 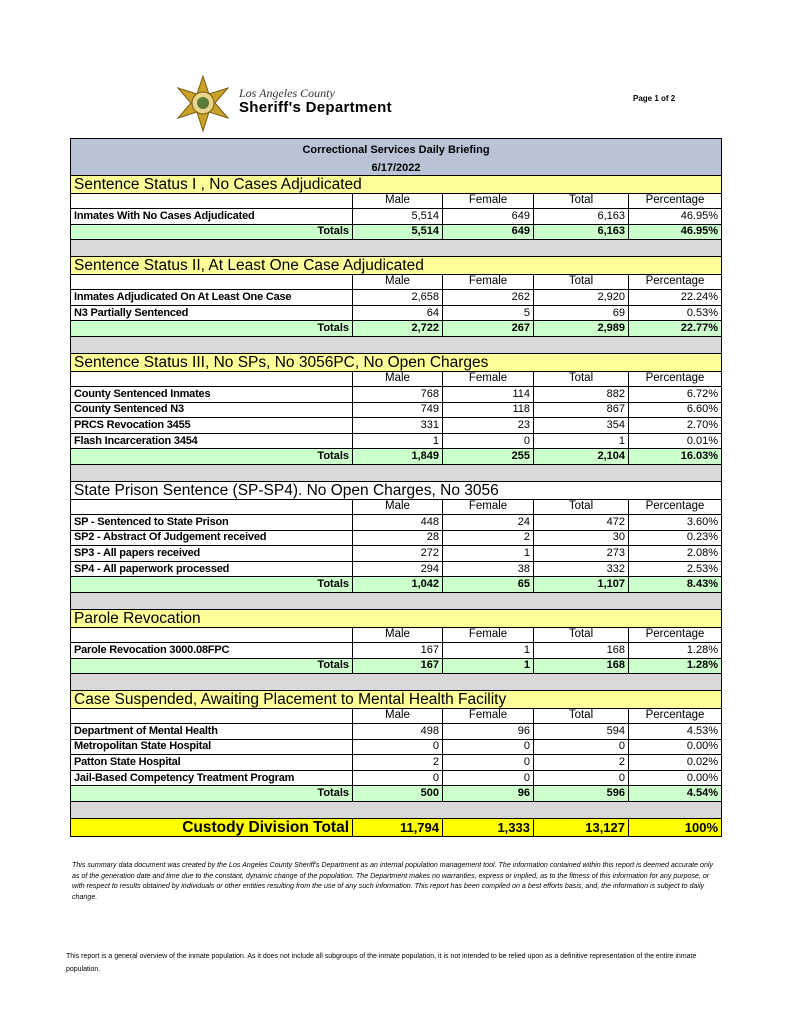 I want to click on cell-value: 0.01%, so click(x=675, y=441).